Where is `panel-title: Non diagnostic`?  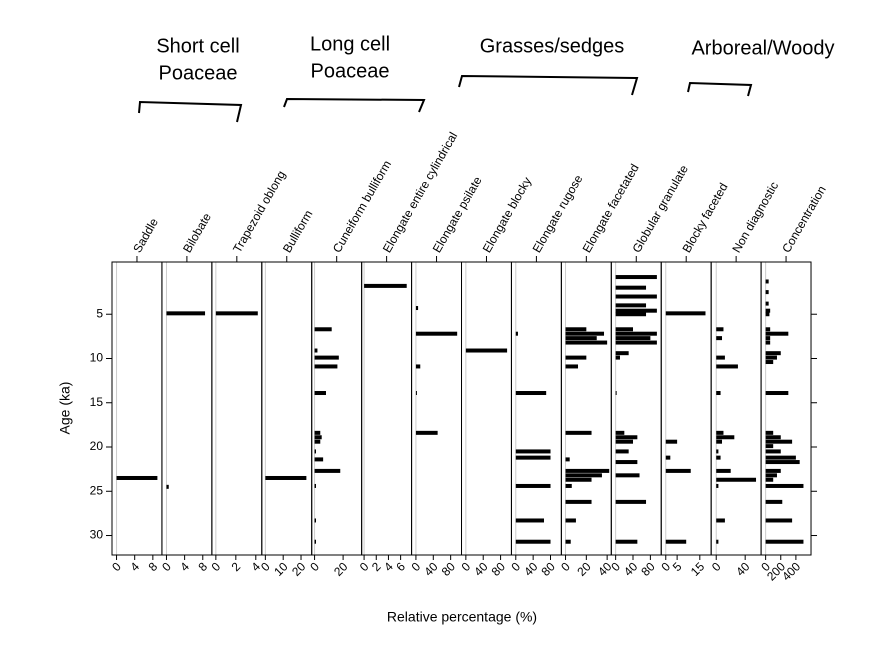
panel-title: Non diagnostic is located at coordinates (755, 217).